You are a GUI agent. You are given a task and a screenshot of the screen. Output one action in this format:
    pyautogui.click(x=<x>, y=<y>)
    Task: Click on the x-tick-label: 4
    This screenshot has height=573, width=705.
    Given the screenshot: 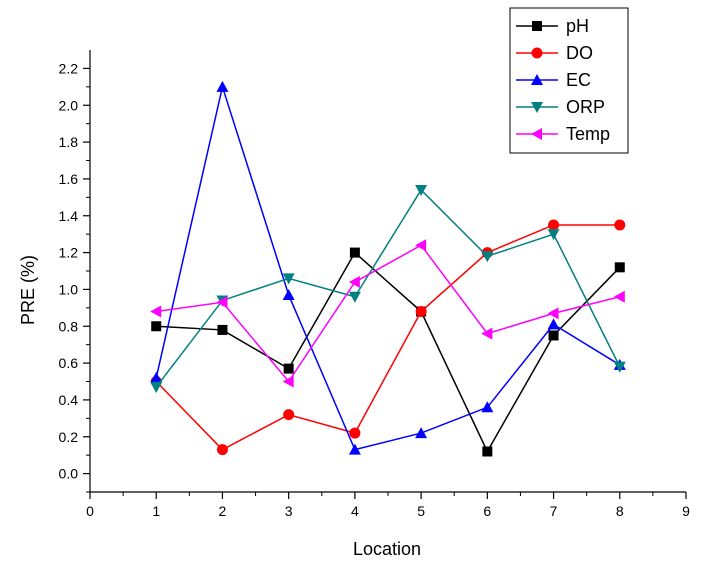 What is the action you would take?
    pyautogui.click(x=355, y=511)
    